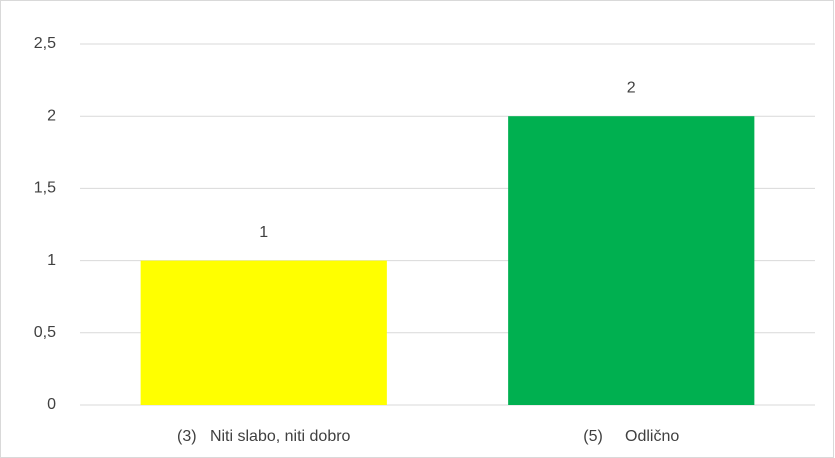 This screenshot has height=458, width=835. Describe the element at coordinates (264, 436) in the screenshot. I see `x-tick-label: (3) Niti slabo, niti dobro` at that location.